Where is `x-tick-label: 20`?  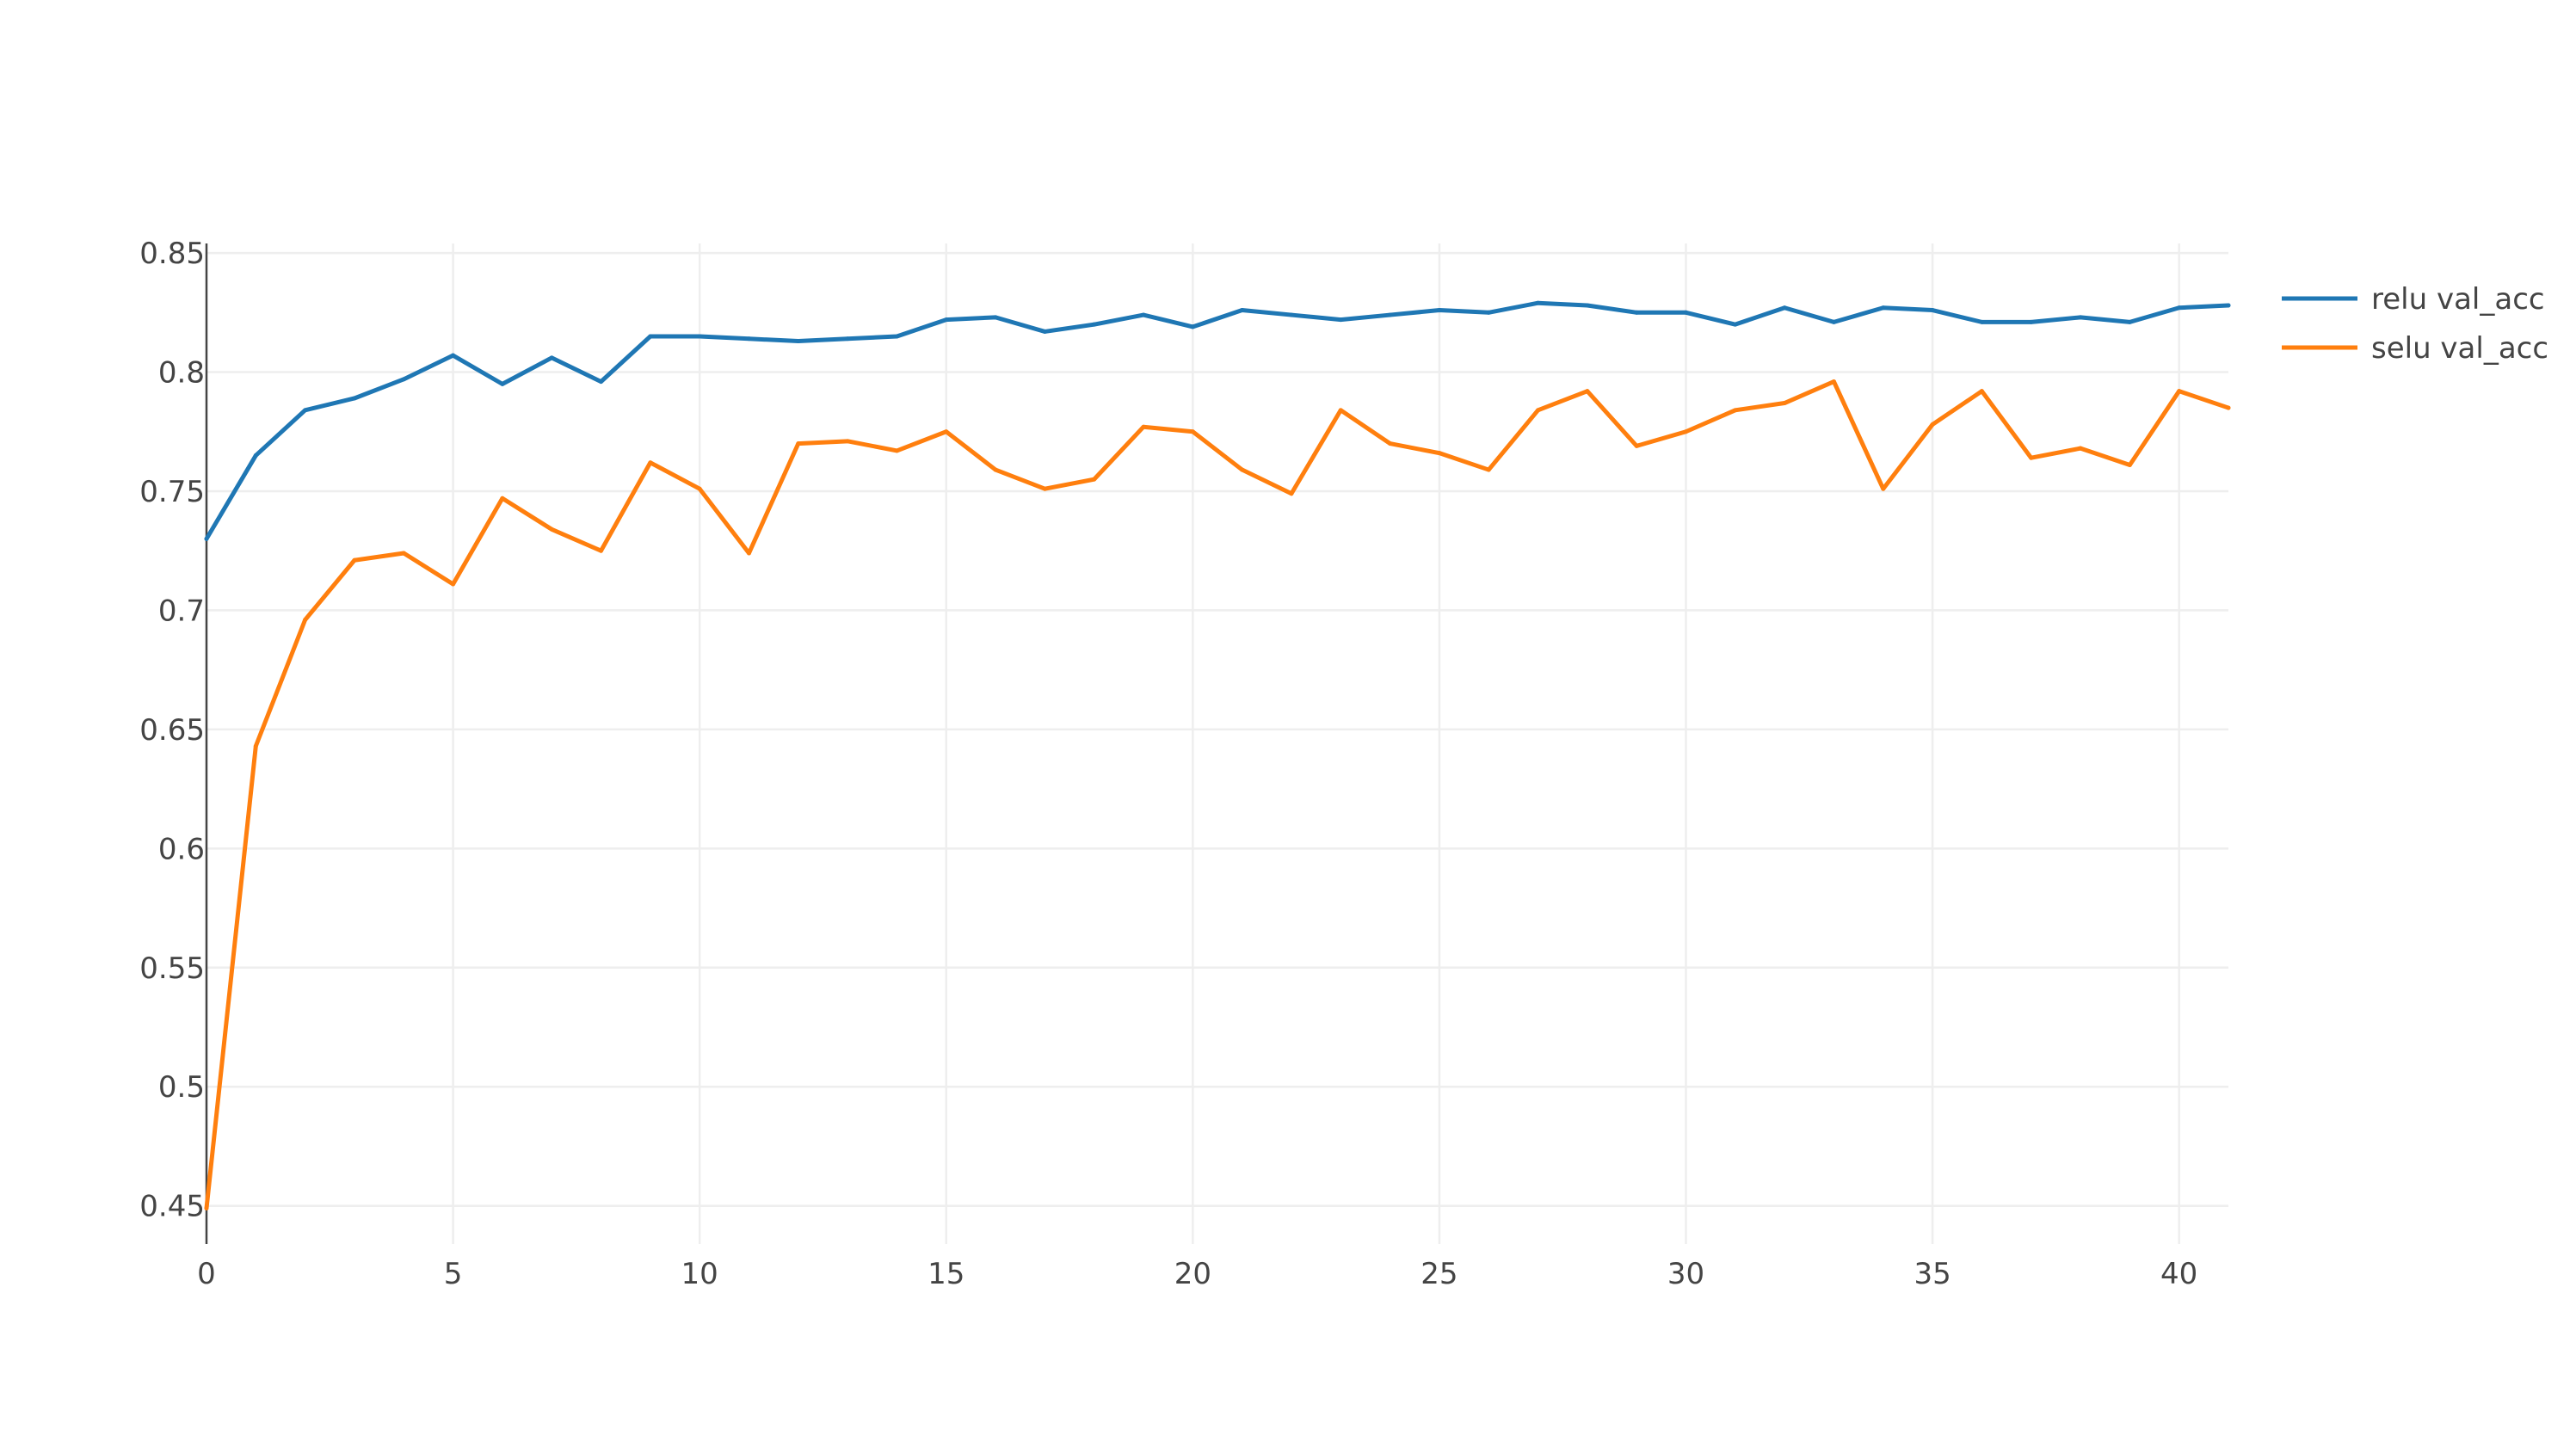
x-tick-label: 20 is located at coordinates (1192, 1274).